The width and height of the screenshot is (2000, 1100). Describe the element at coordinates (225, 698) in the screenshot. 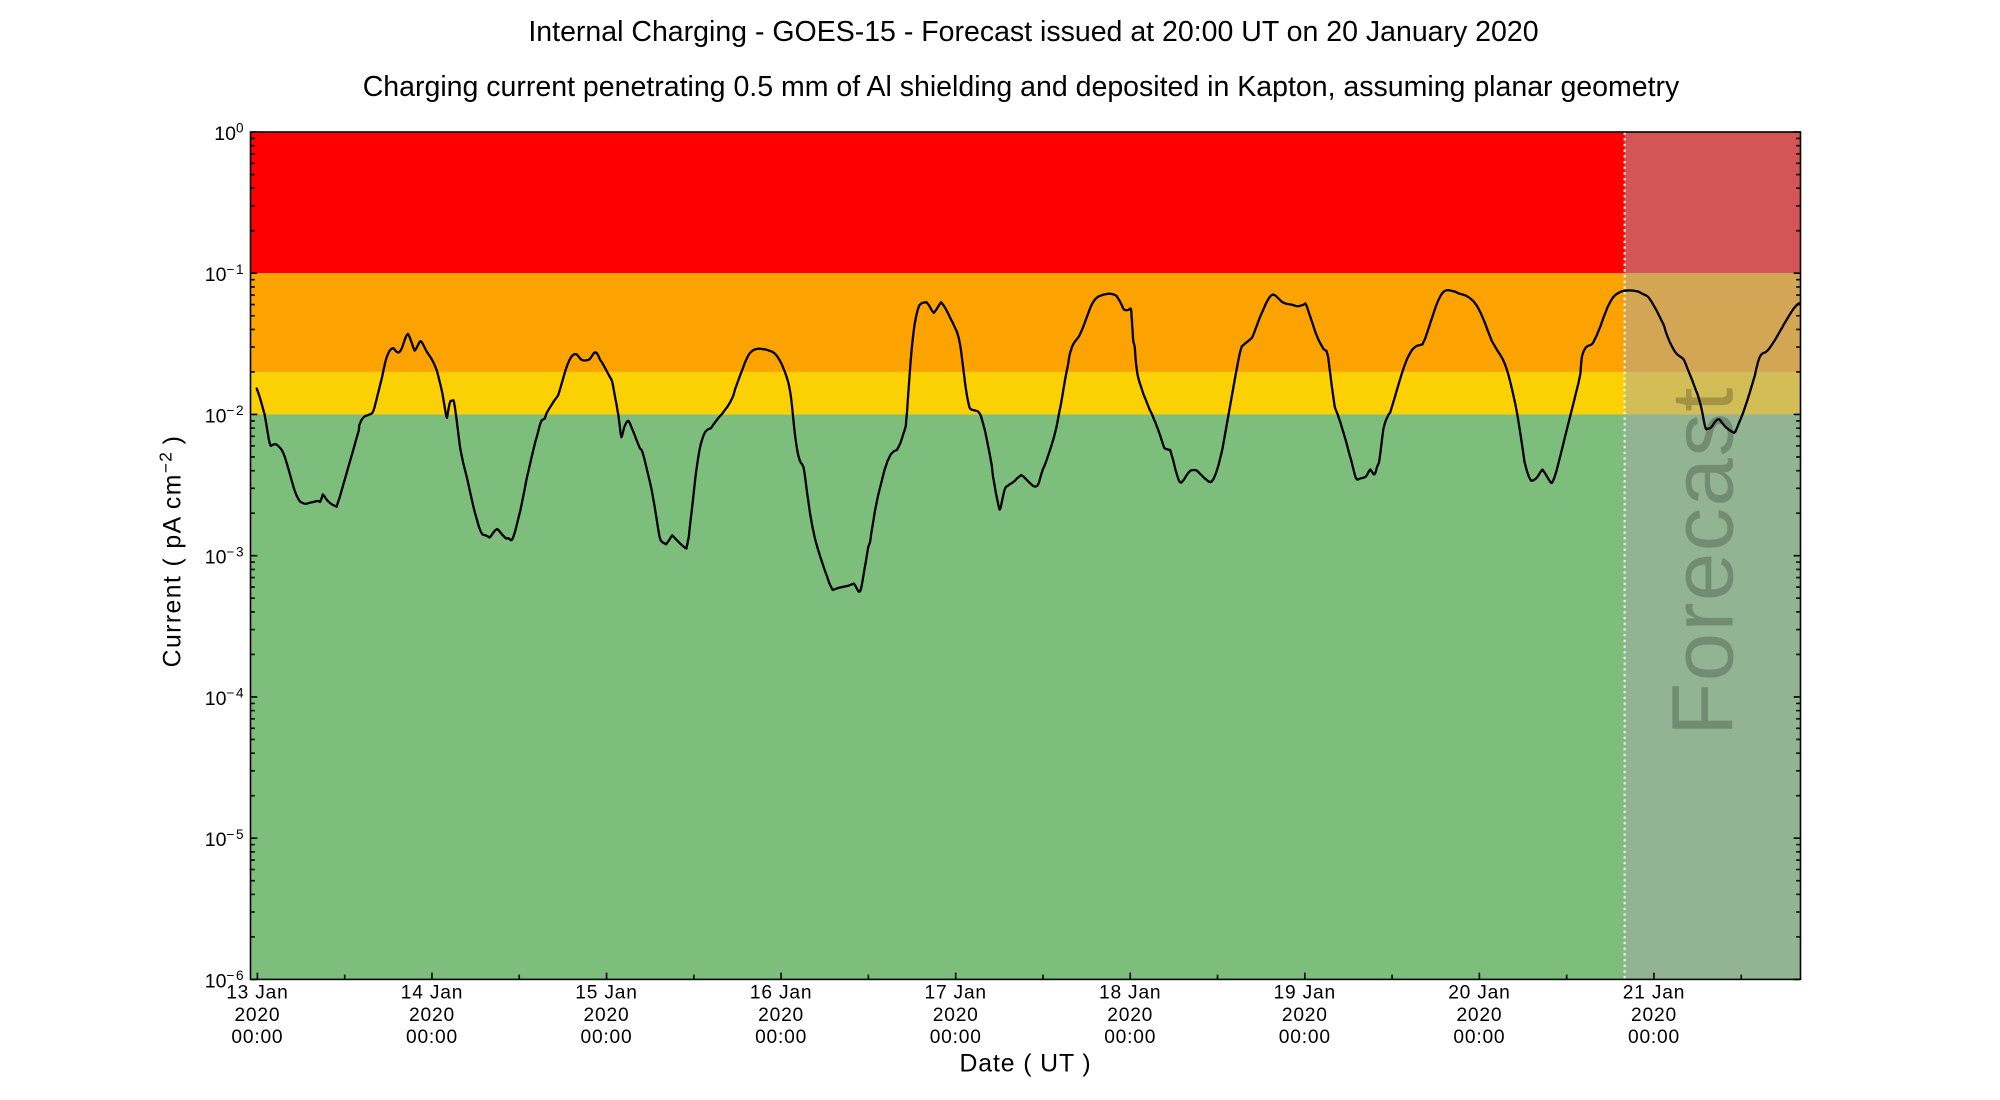

I see `svg-text: 10⁻⁴` at that location.